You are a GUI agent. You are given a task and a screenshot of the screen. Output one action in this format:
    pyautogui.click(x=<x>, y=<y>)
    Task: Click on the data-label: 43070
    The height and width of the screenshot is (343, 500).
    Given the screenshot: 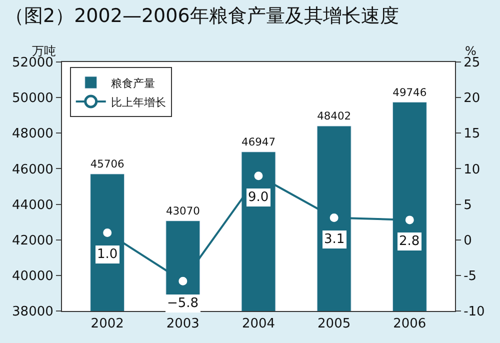 What is the action you would take?
    pyautogui.click(x=183, y=211)
    